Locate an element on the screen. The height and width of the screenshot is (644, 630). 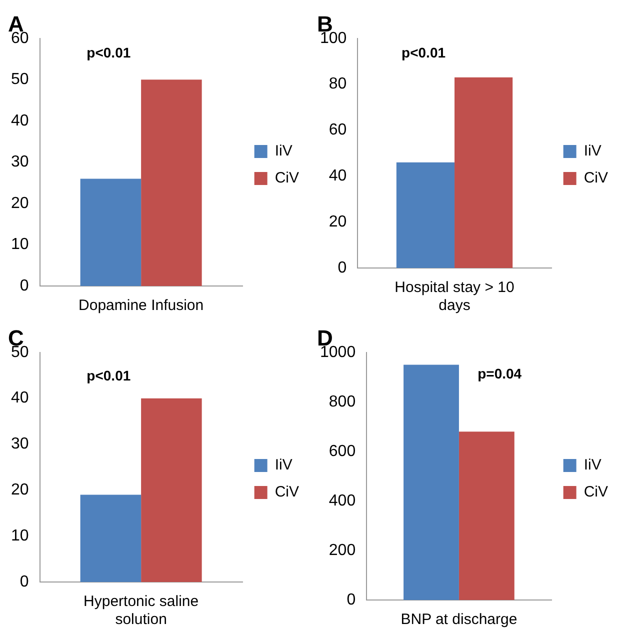
x-tick-label: BNP at discharge is located at coordinates (459, 619).